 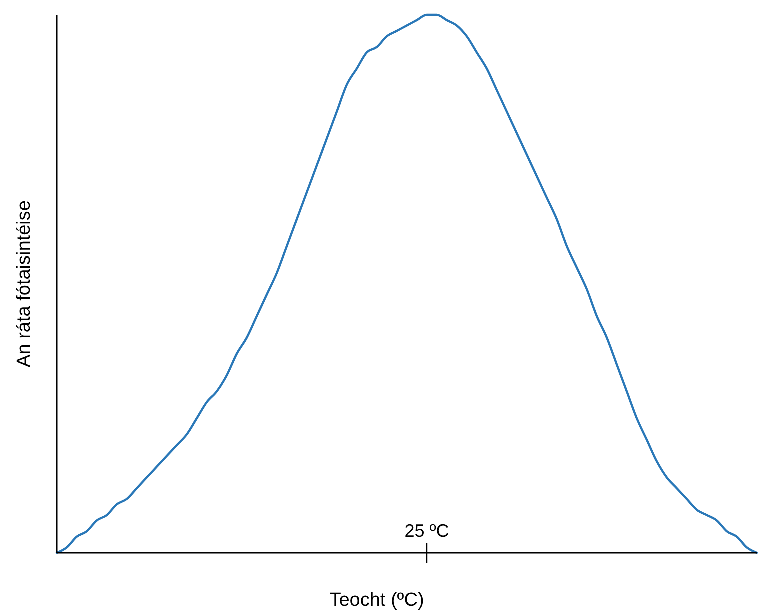 I want to click on annotation: 25 ºC, so click(x=427, y=531).